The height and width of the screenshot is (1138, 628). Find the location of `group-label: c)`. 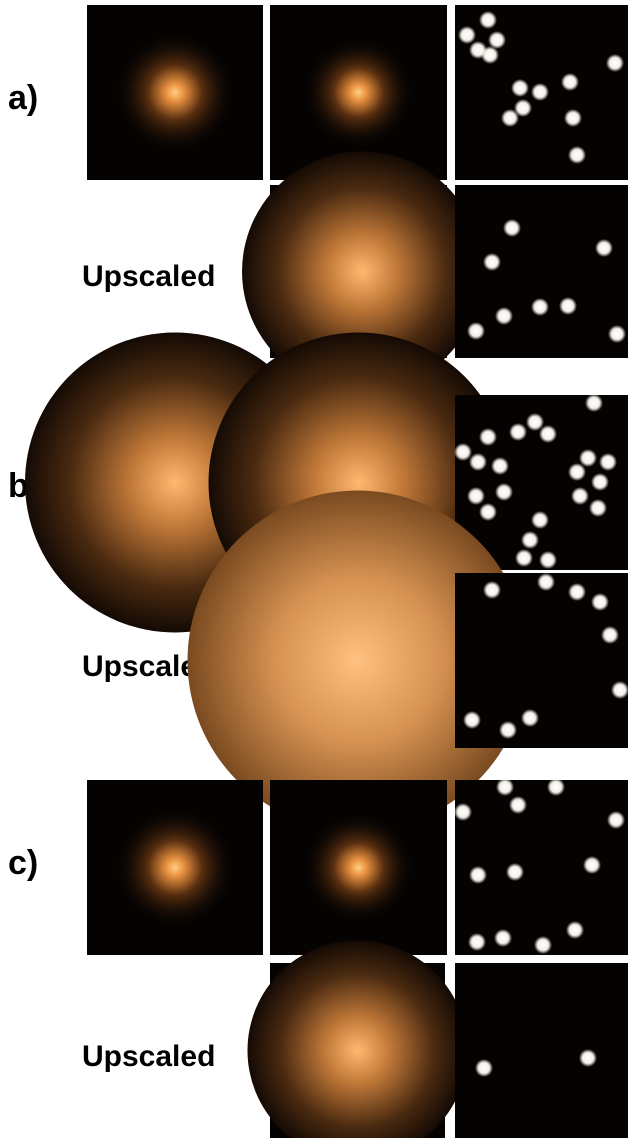

group-label: c) is located at coordinates (23, 863).